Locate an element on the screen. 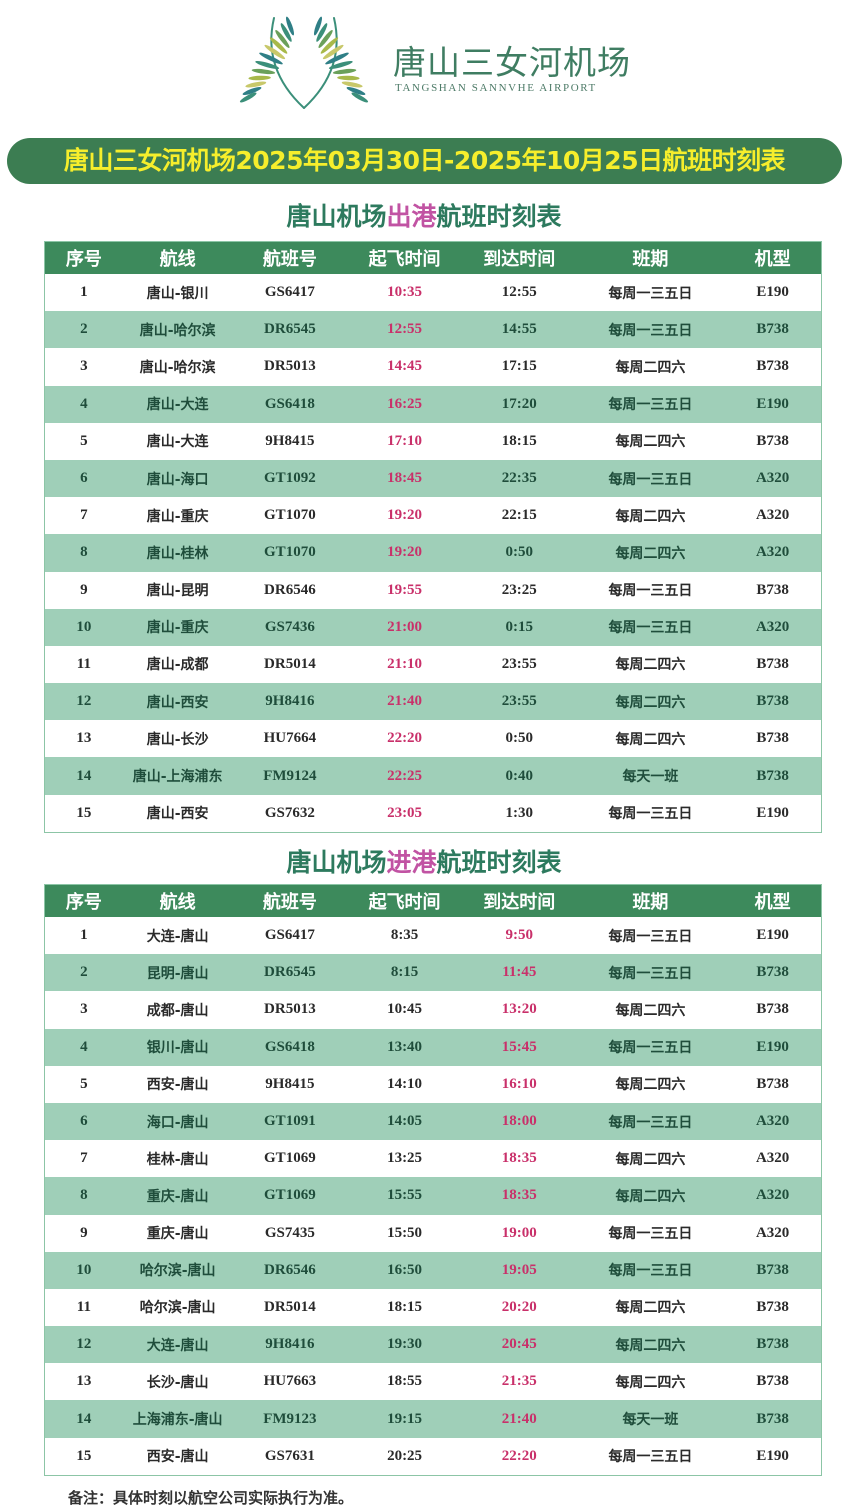 Image resolution: width=848 pixels, height=1508 pixels. table-row: 9 唐山-昆明 DR6546 19:55 23:25 每周一三五日 B738 is located at coordinates (433, 590).